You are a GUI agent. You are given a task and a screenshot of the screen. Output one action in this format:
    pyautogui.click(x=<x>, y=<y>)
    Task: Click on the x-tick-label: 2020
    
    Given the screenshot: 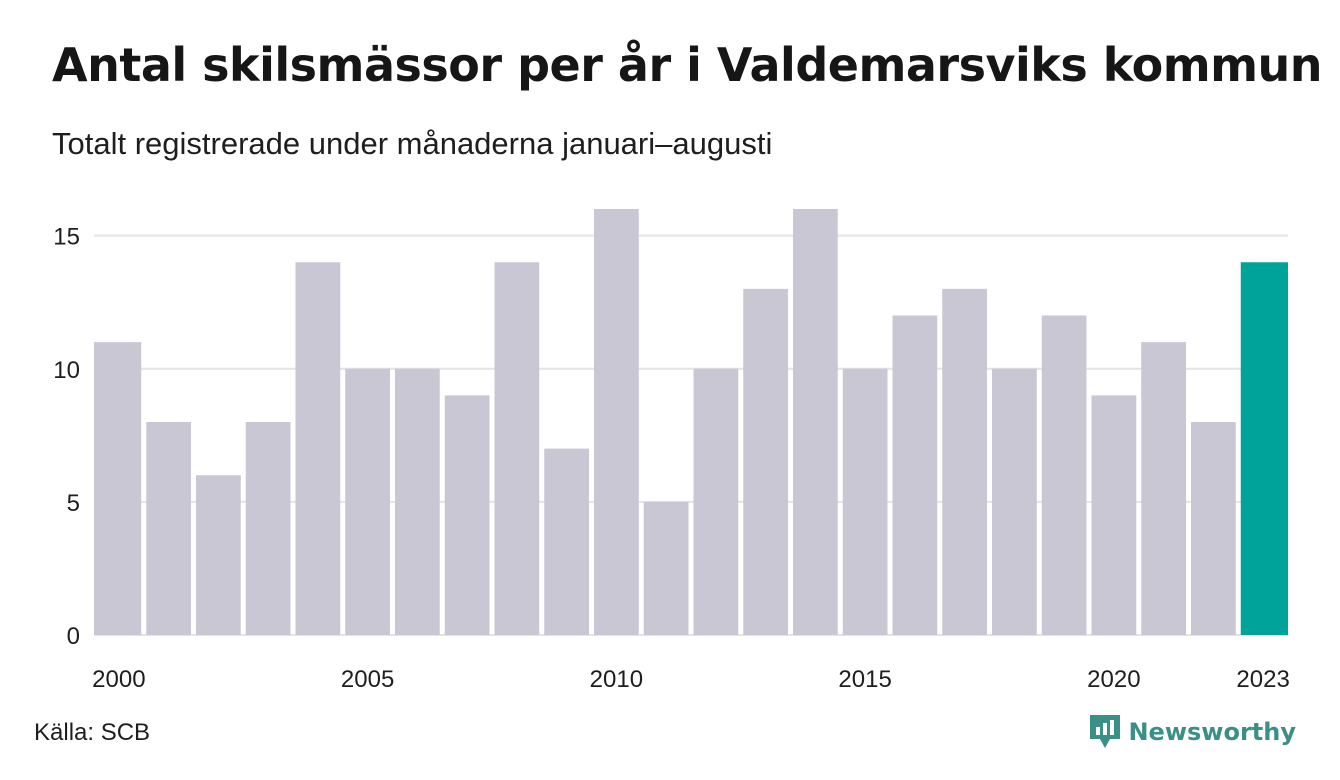 What is the action you would take?
    pyautogui.click(x=1113, y=679)
    